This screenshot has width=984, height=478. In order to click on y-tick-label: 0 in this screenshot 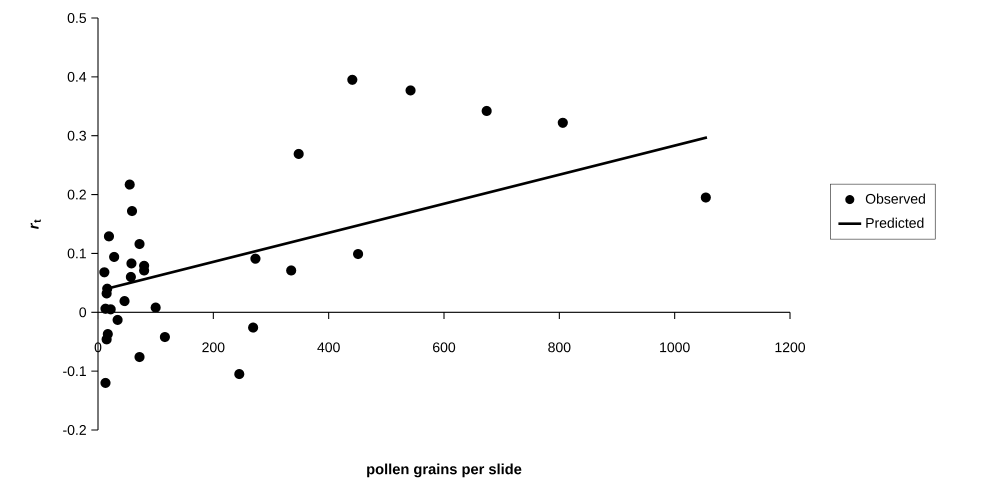, I will do `click(82, 312)`.